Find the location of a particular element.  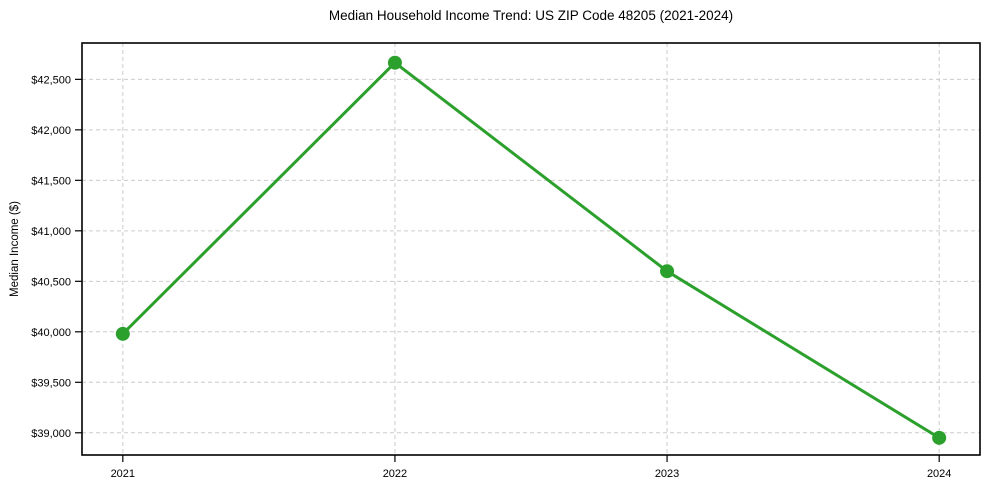

y-tick-label: $39,500 is located at coordinates (51, 383).